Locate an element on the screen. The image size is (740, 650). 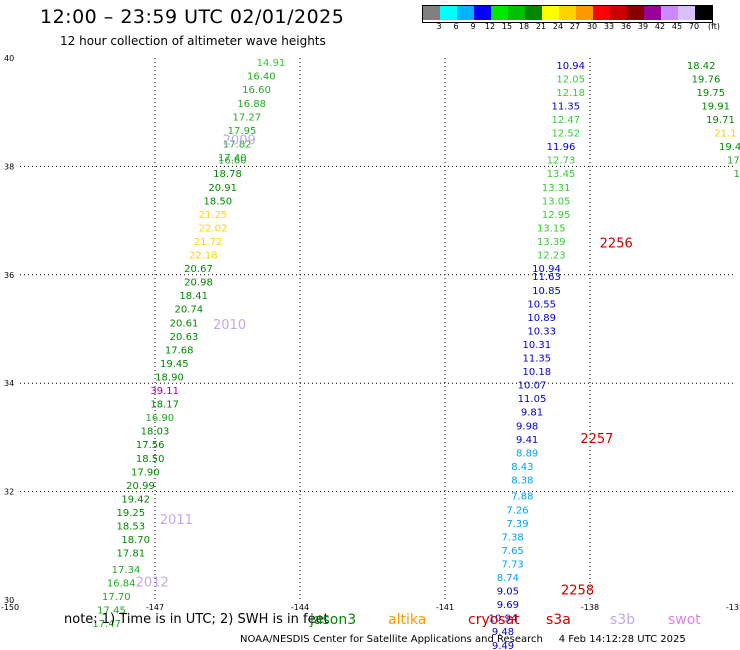
wave-height-label: 19.45 is located at coordinates (174, 364).